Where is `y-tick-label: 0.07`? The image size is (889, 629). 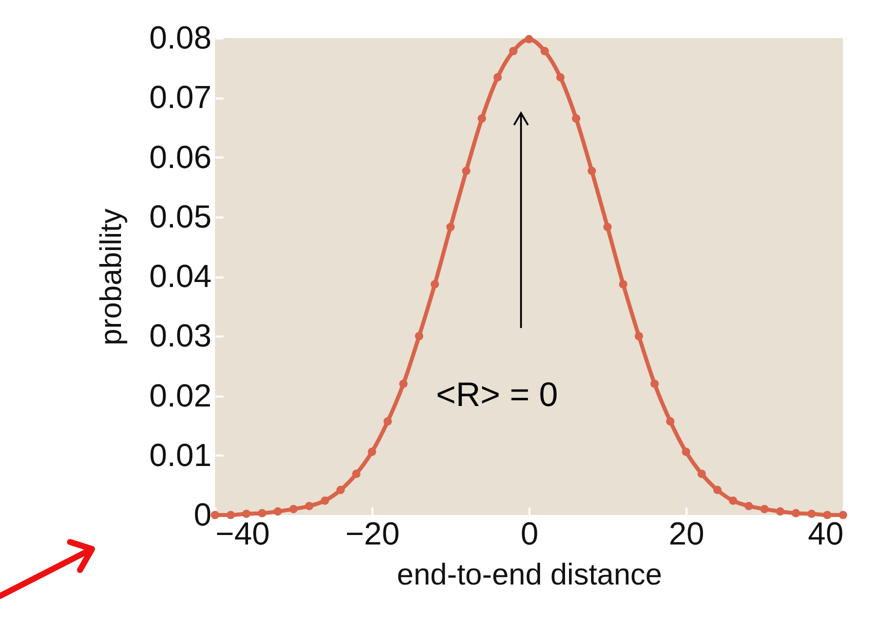 y-tick-label: 0.07 is located at coordinates (180, 97).